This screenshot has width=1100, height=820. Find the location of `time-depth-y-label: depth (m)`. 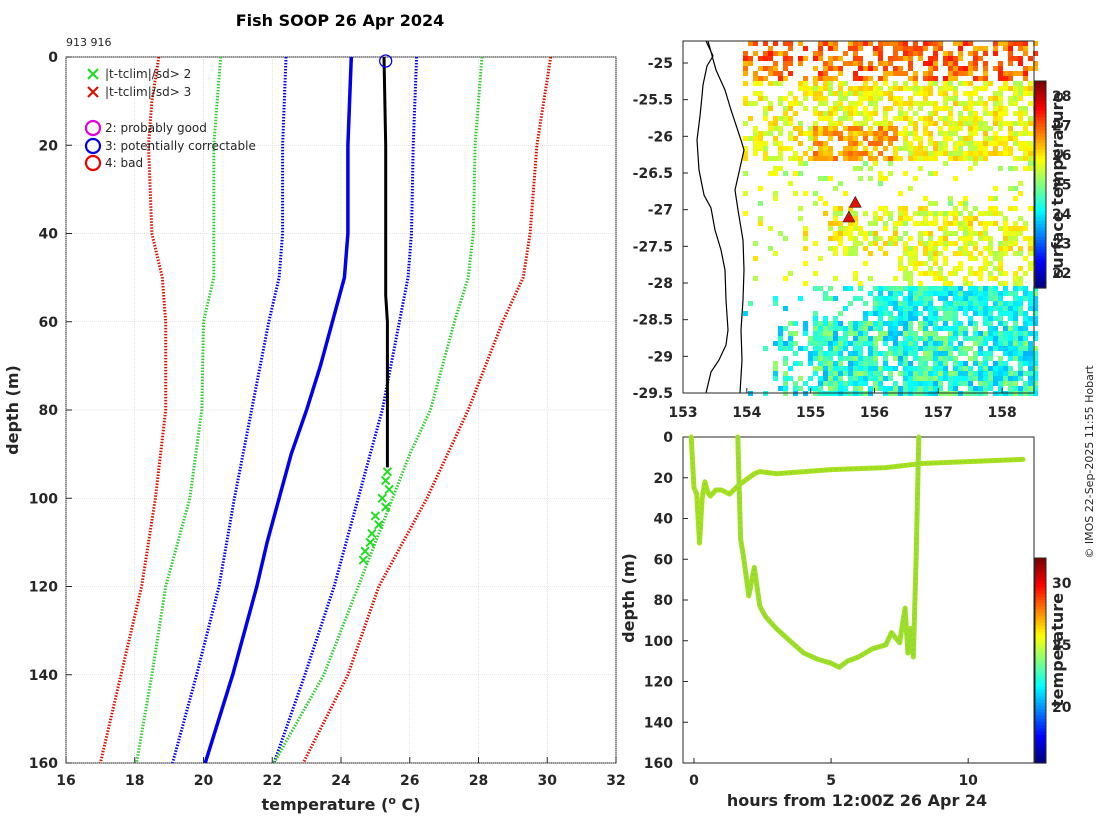

time-depth-y-label: depth (m) is located at coordinates (628, 598).